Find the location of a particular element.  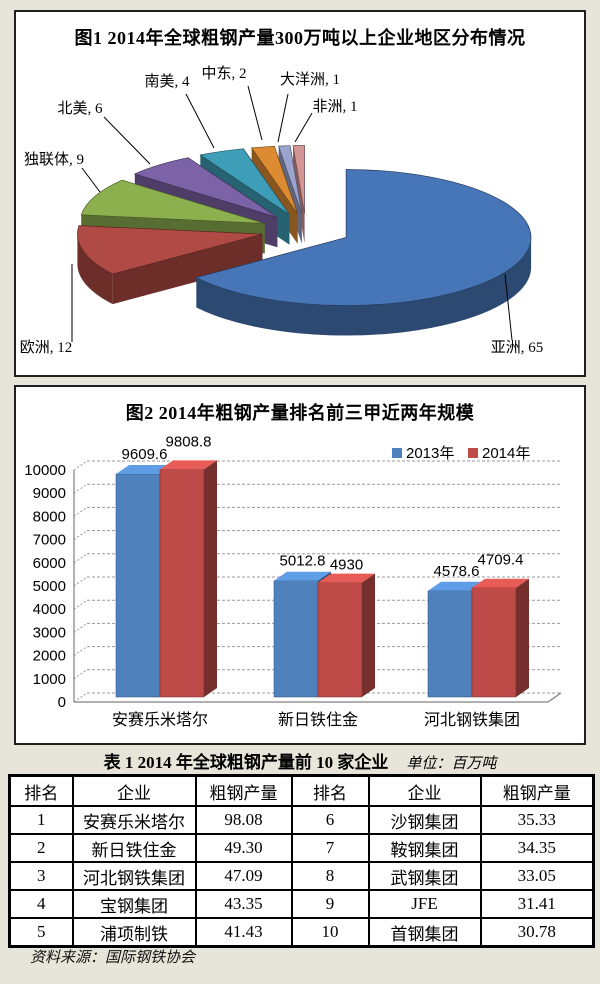

table-cell: 鞍钢集团 is located at coordinates (424, 848).